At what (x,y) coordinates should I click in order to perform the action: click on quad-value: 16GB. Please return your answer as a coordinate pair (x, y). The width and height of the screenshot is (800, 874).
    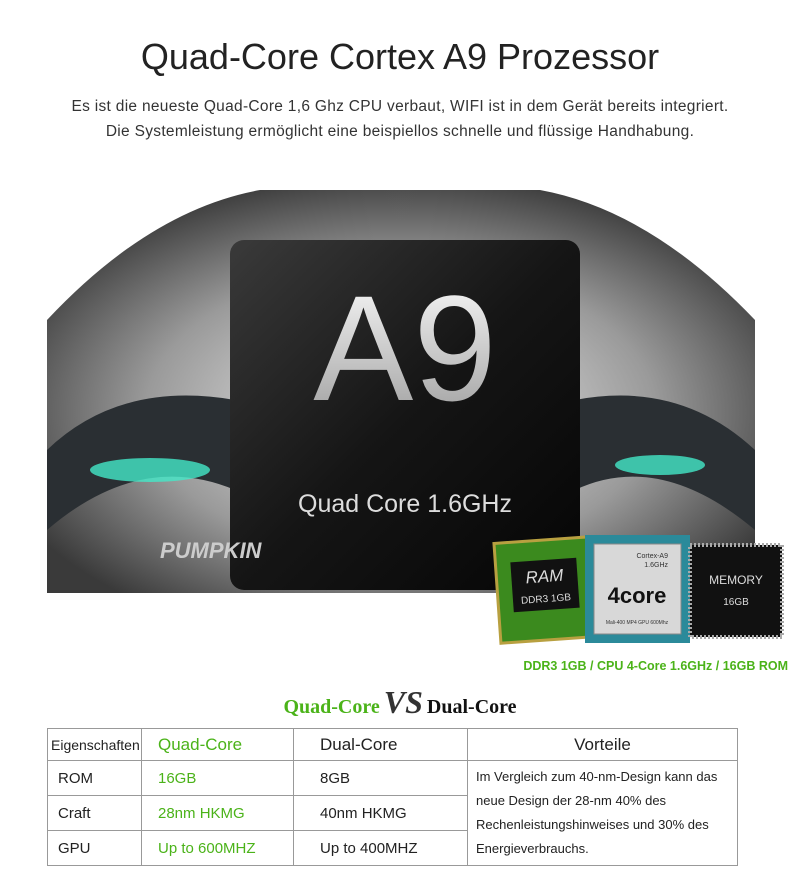
    Looking at the image, I should click on (217, 778).